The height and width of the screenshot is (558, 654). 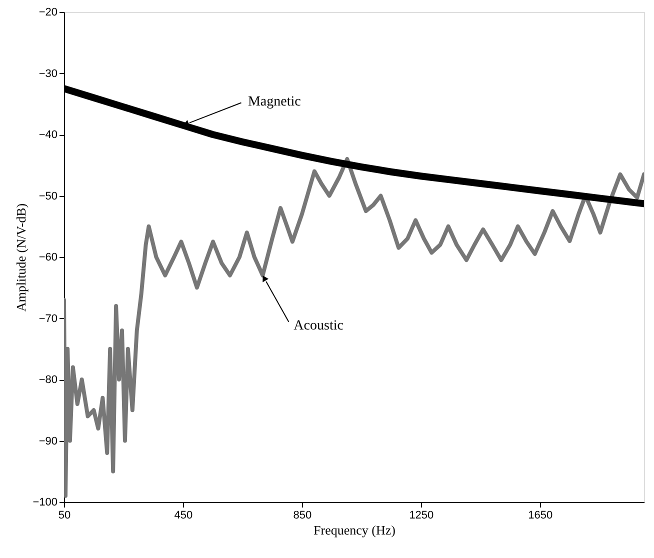 What do you see at coordinates (319, 326) in the screenshot?
I see `annotation: Acoustic` at bounding box center [319, 326].